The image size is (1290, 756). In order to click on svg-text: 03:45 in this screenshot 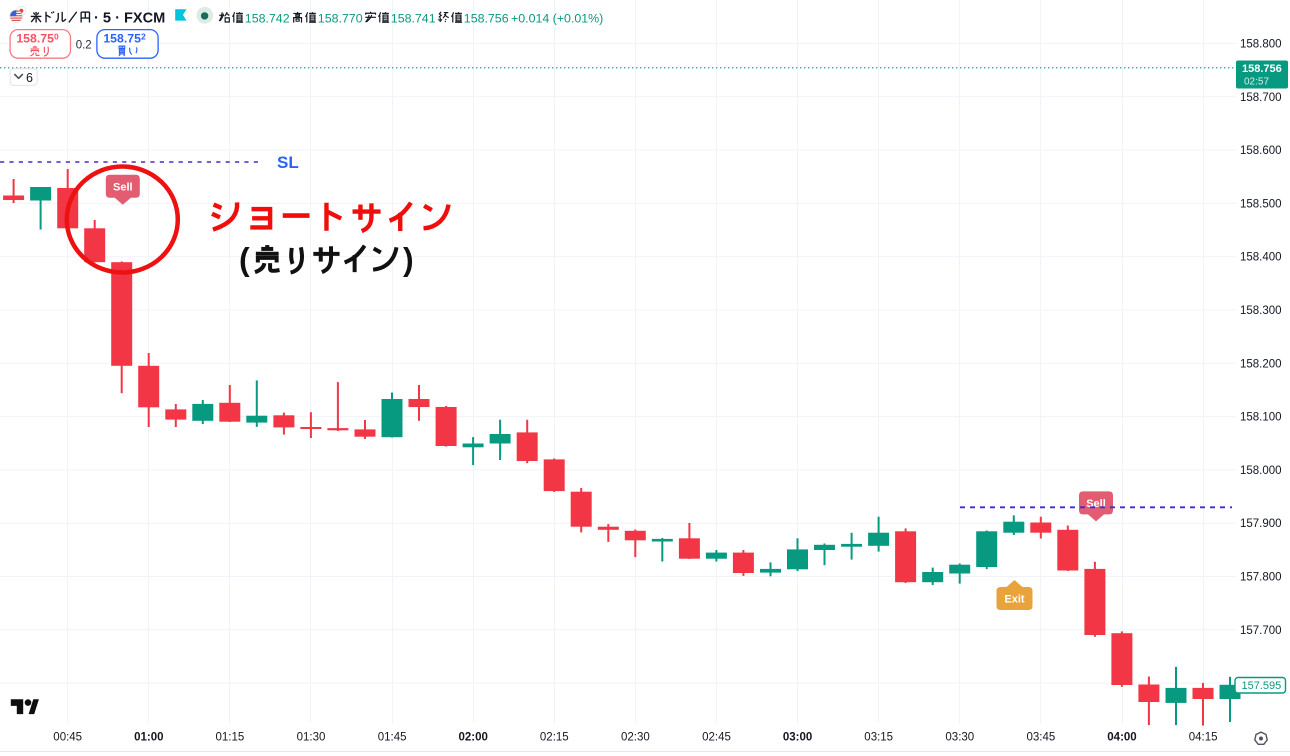, I will do `click(1041, 738)`.